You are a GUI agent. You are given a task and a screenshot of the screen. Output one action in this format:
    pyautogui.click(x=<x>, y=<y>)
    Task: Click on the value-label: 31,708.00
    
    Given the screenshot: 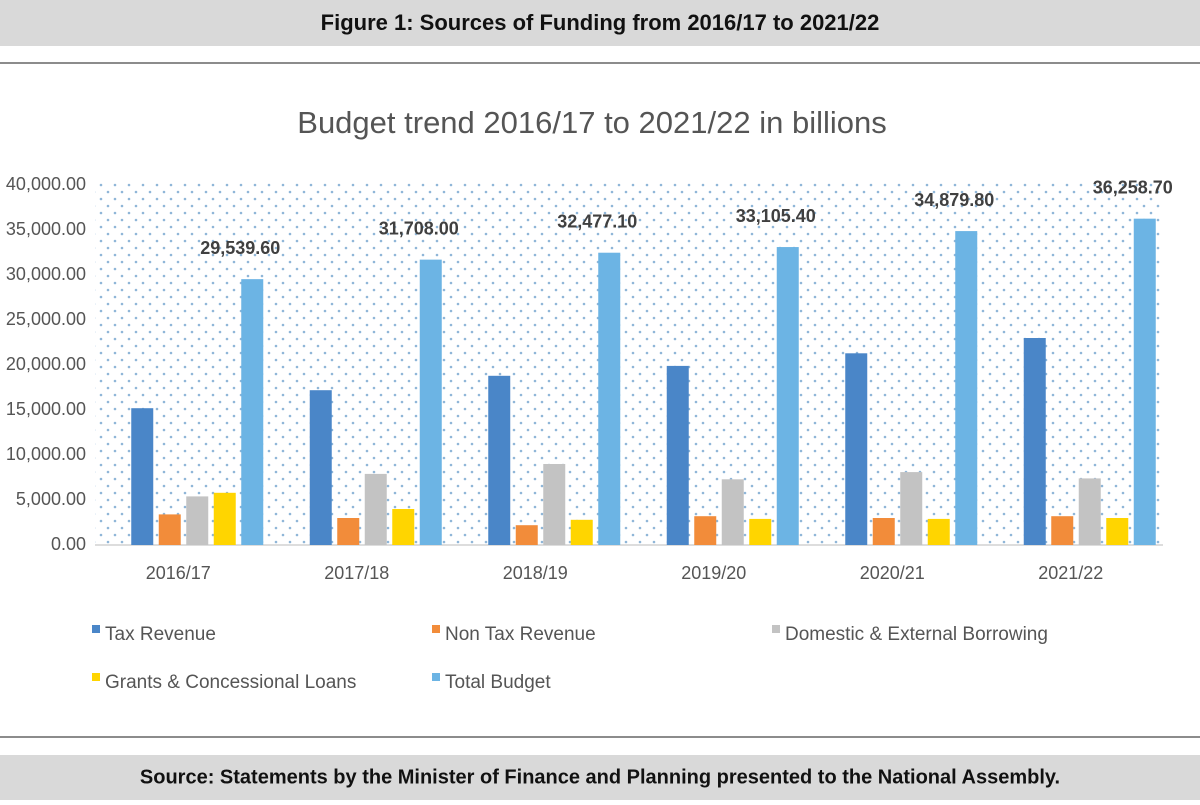 What is the action you would take?
    pyautogui.click(x=419, y=228)
    